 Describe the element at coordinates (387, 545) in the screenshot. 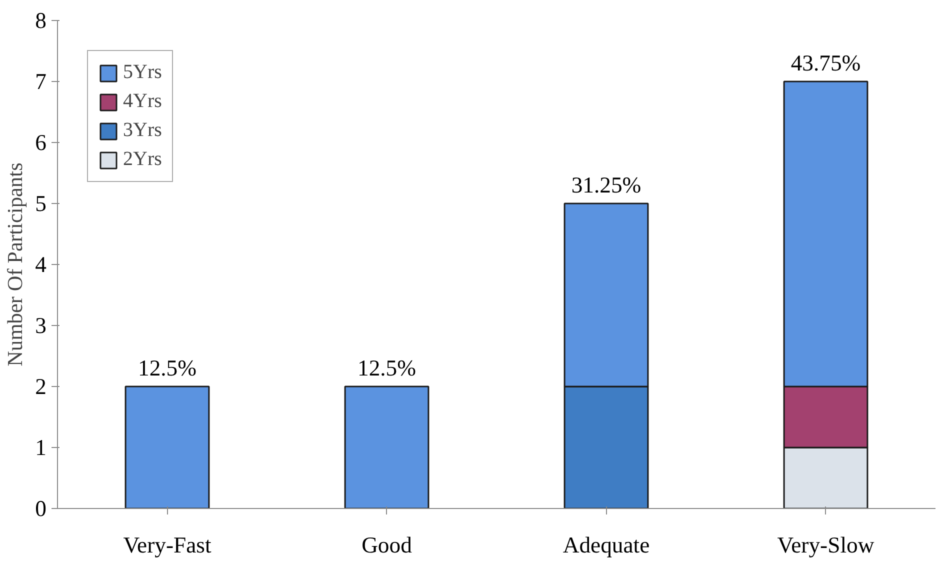

I see `x-tick-label: Good` at that location.